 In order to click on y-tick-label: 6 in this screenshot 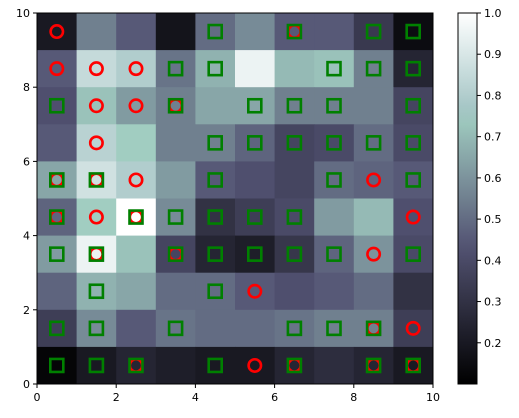, I will do `click(26, 161)`.